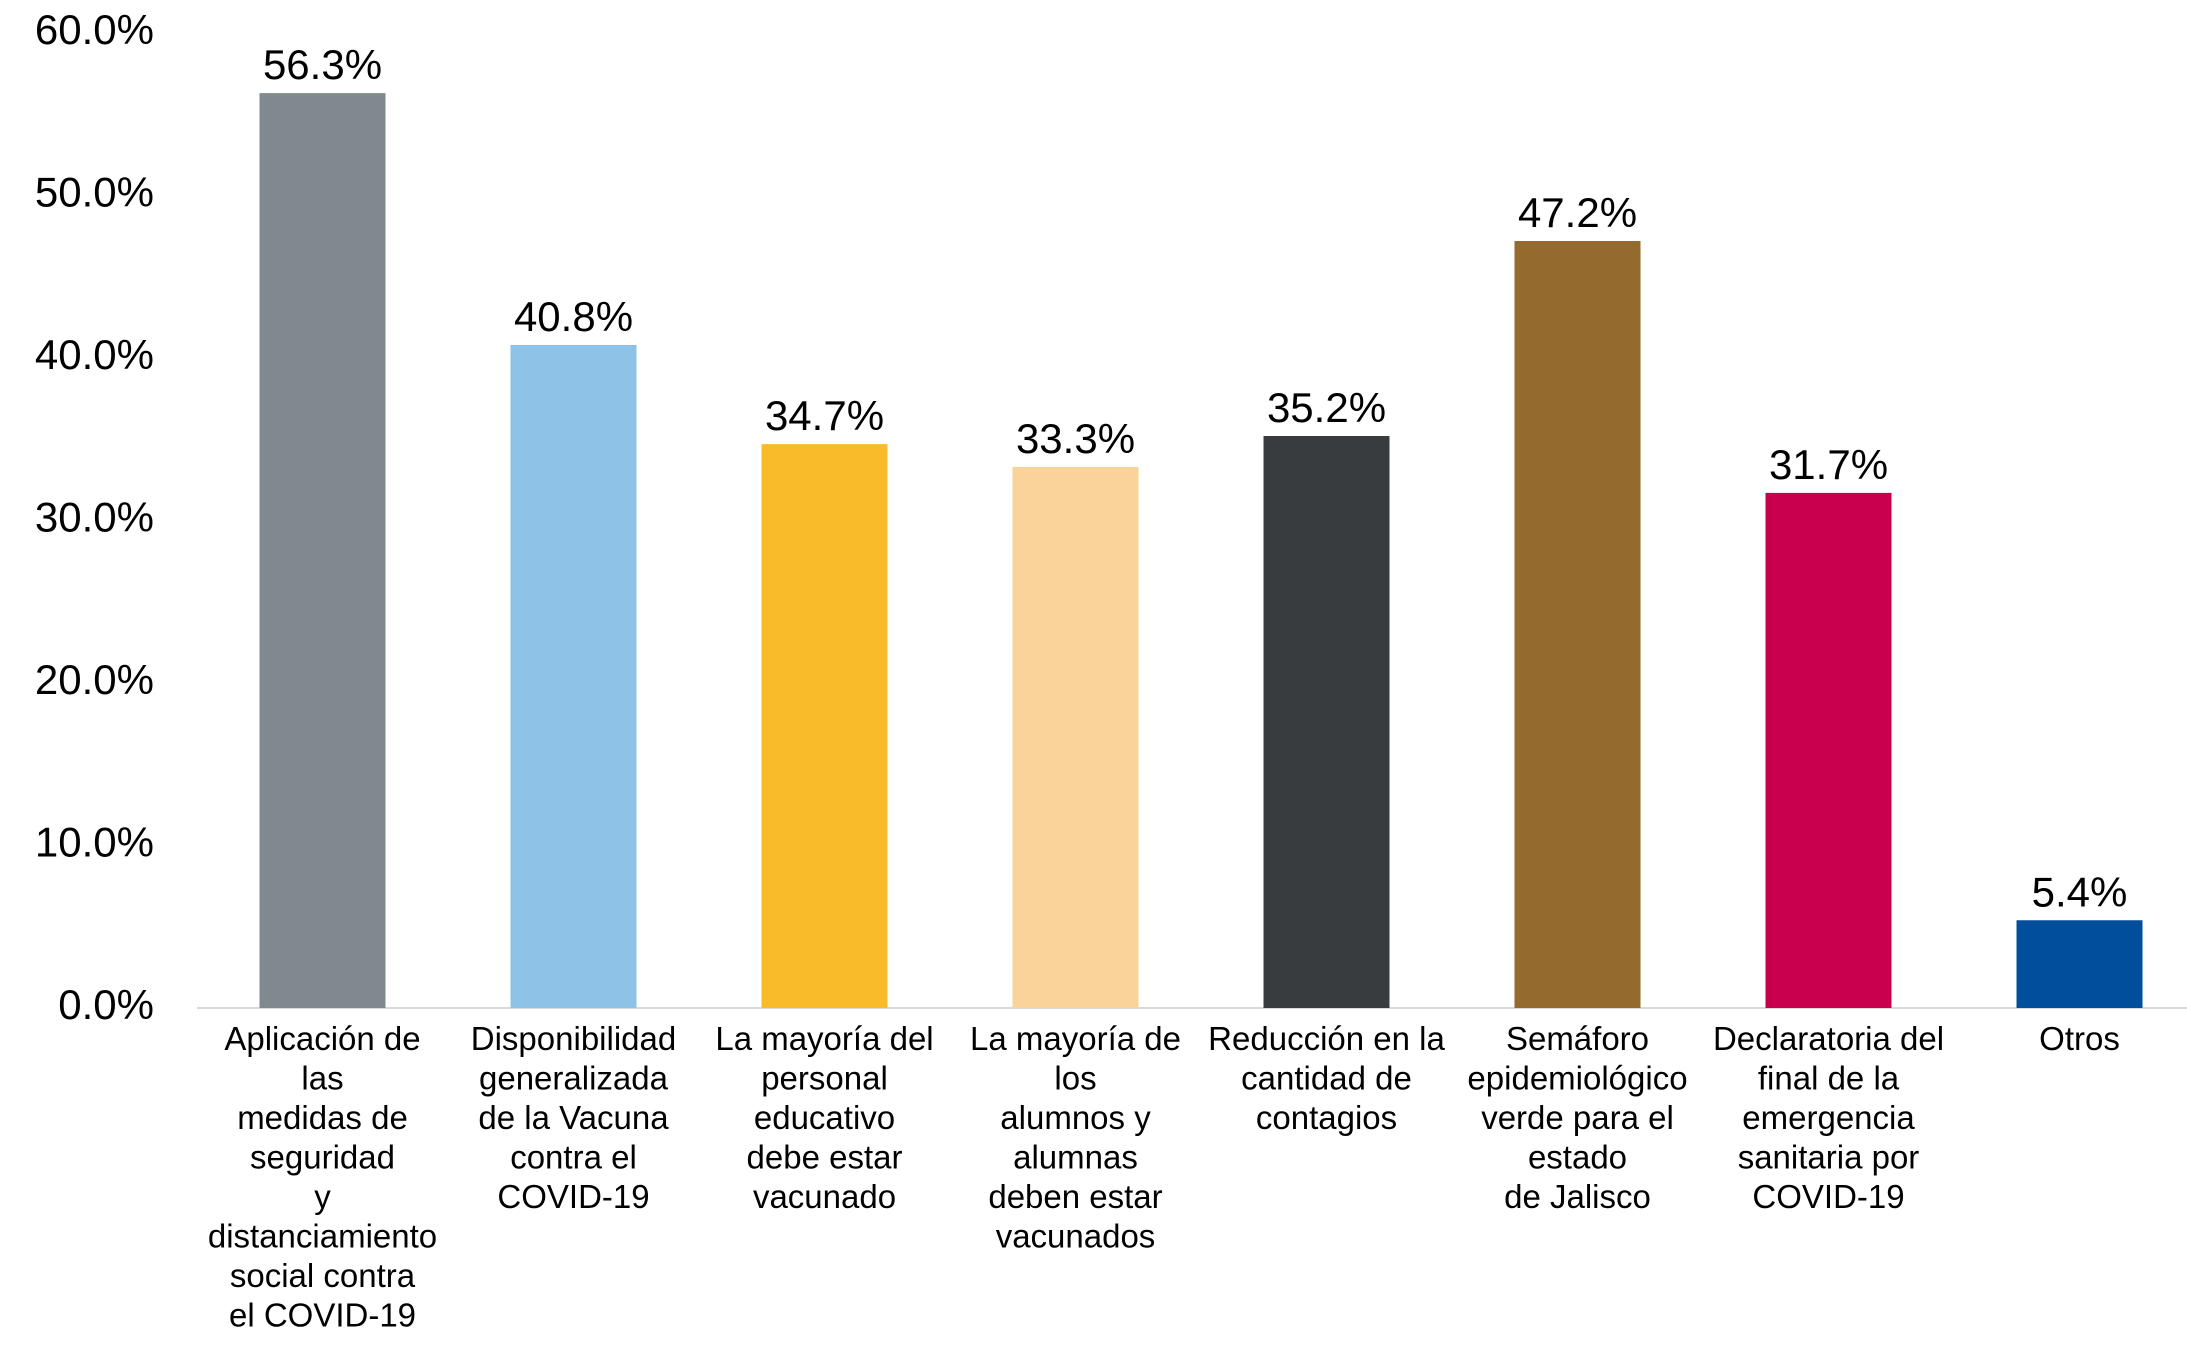 The width and height of the screenshot is (2187, 1345). What do you see at coordinates (1326, 407) in the screenshot?
I see `value-label: 35.2%` at bounding box center [1326, 407].